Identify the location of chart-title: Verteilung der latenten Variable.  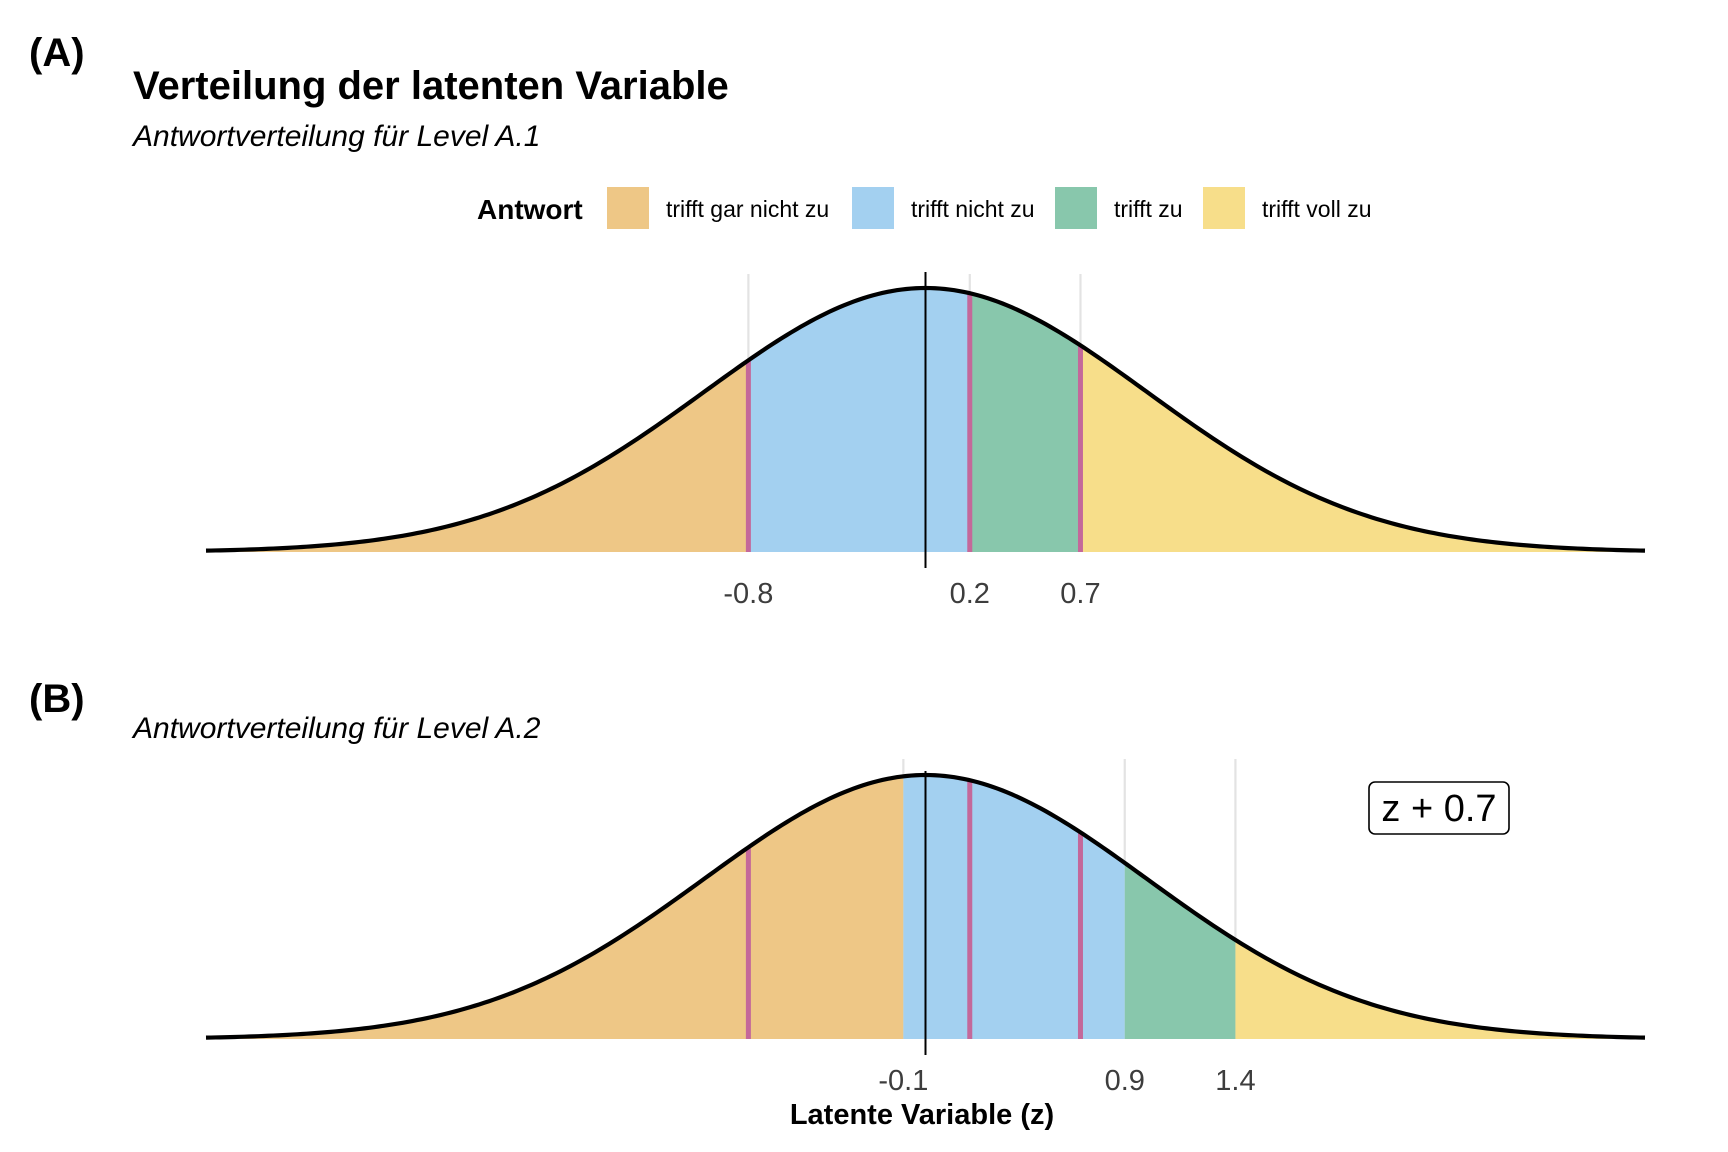
(431, 86).